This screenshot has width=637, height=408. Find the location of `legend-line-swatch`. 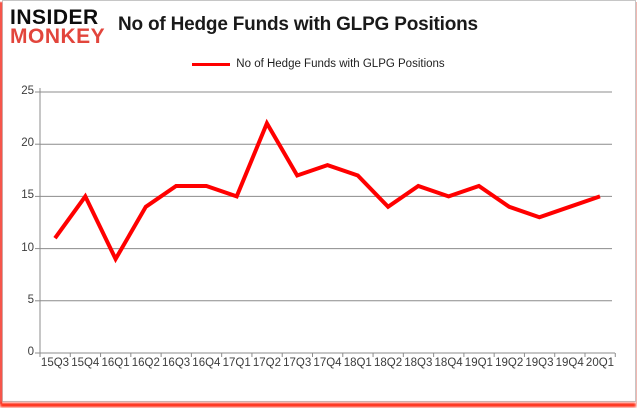

legend-line-swatch is located at coordinates (211, 64).